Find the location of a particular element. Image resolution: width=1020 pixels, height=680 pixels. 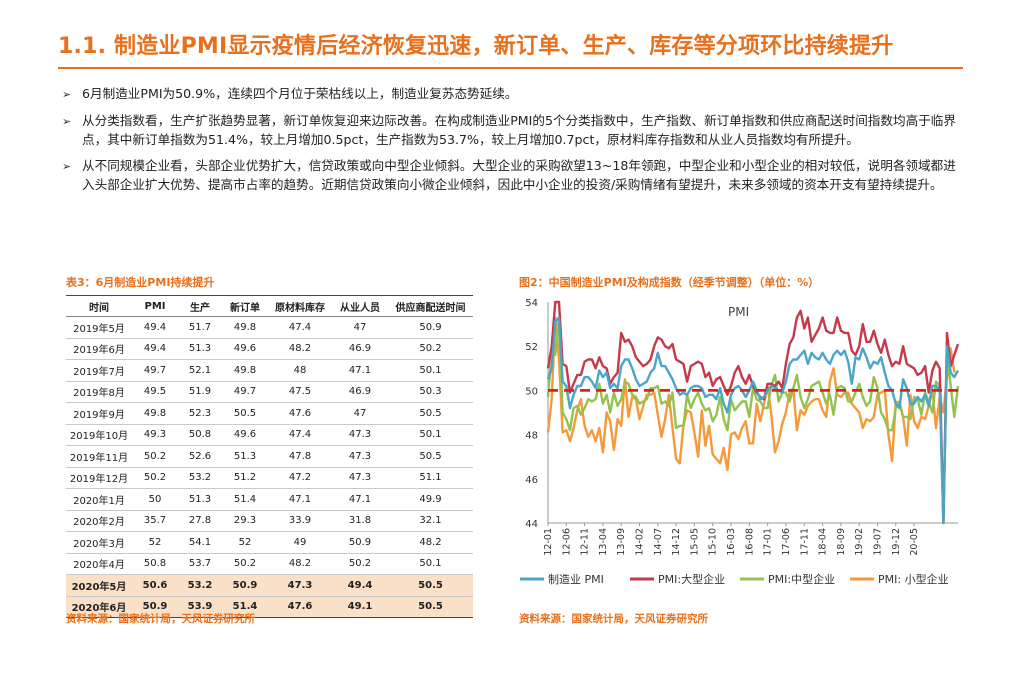

table-cell: 2020年2月 is located at coordinates (99, 521).